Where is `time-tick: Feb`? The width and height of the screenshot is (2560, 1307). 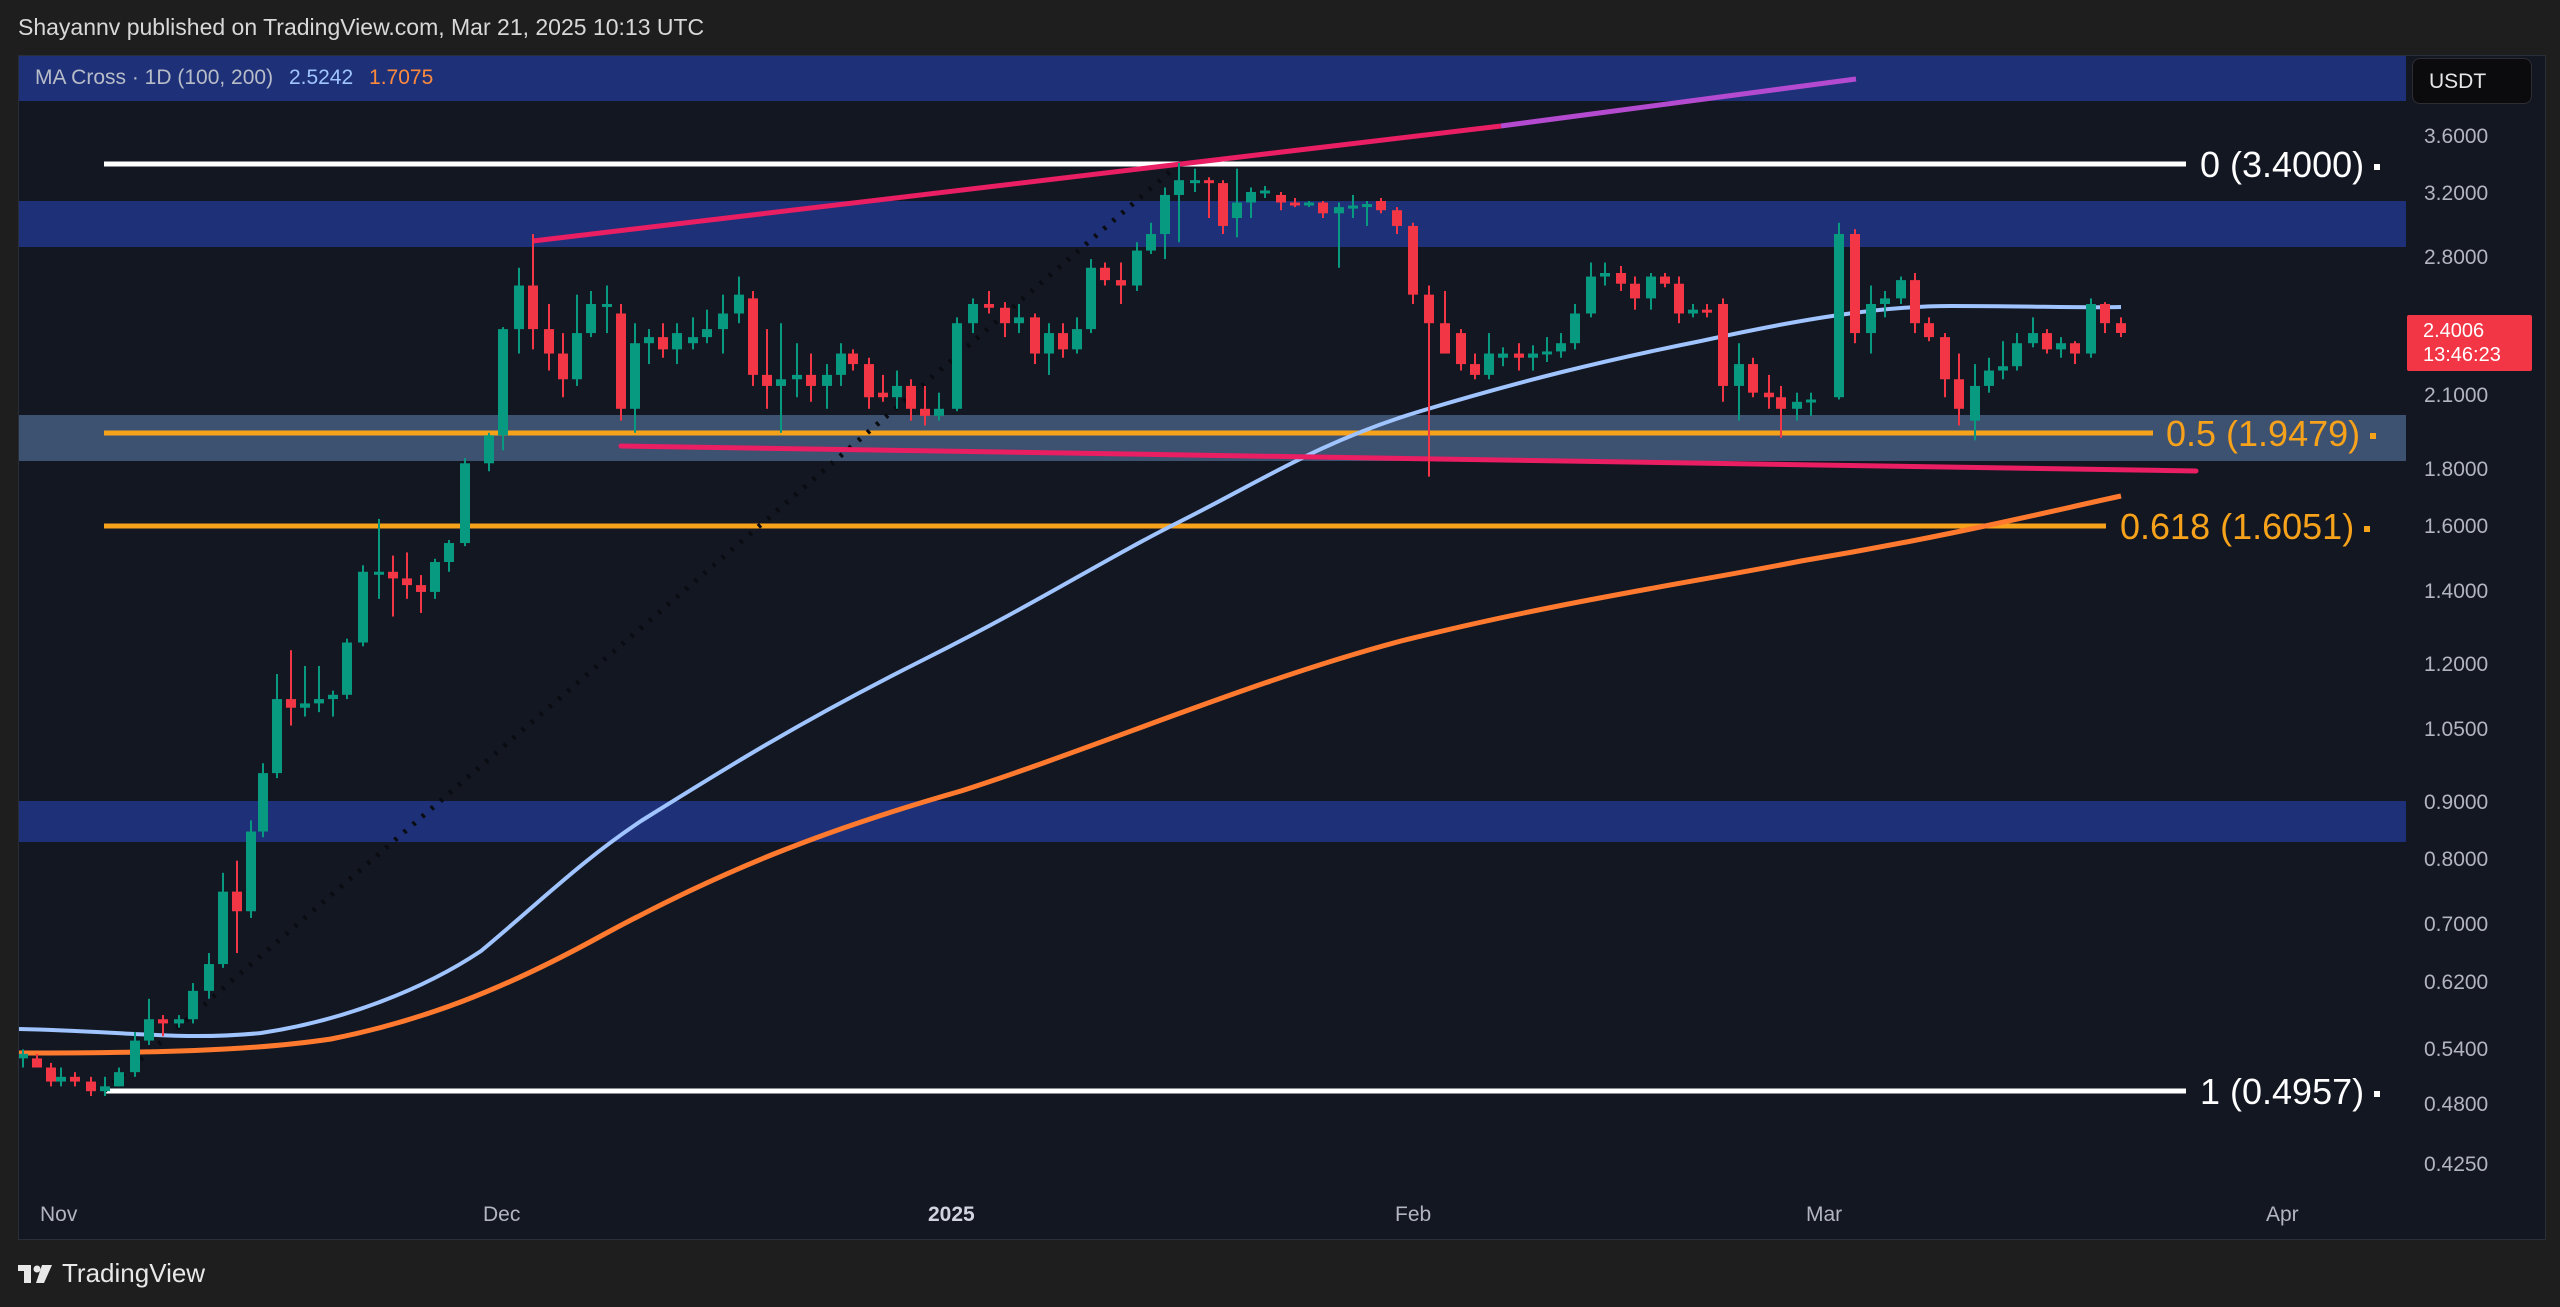 time-tick: Feb is located at coordinates (1413, 1214).